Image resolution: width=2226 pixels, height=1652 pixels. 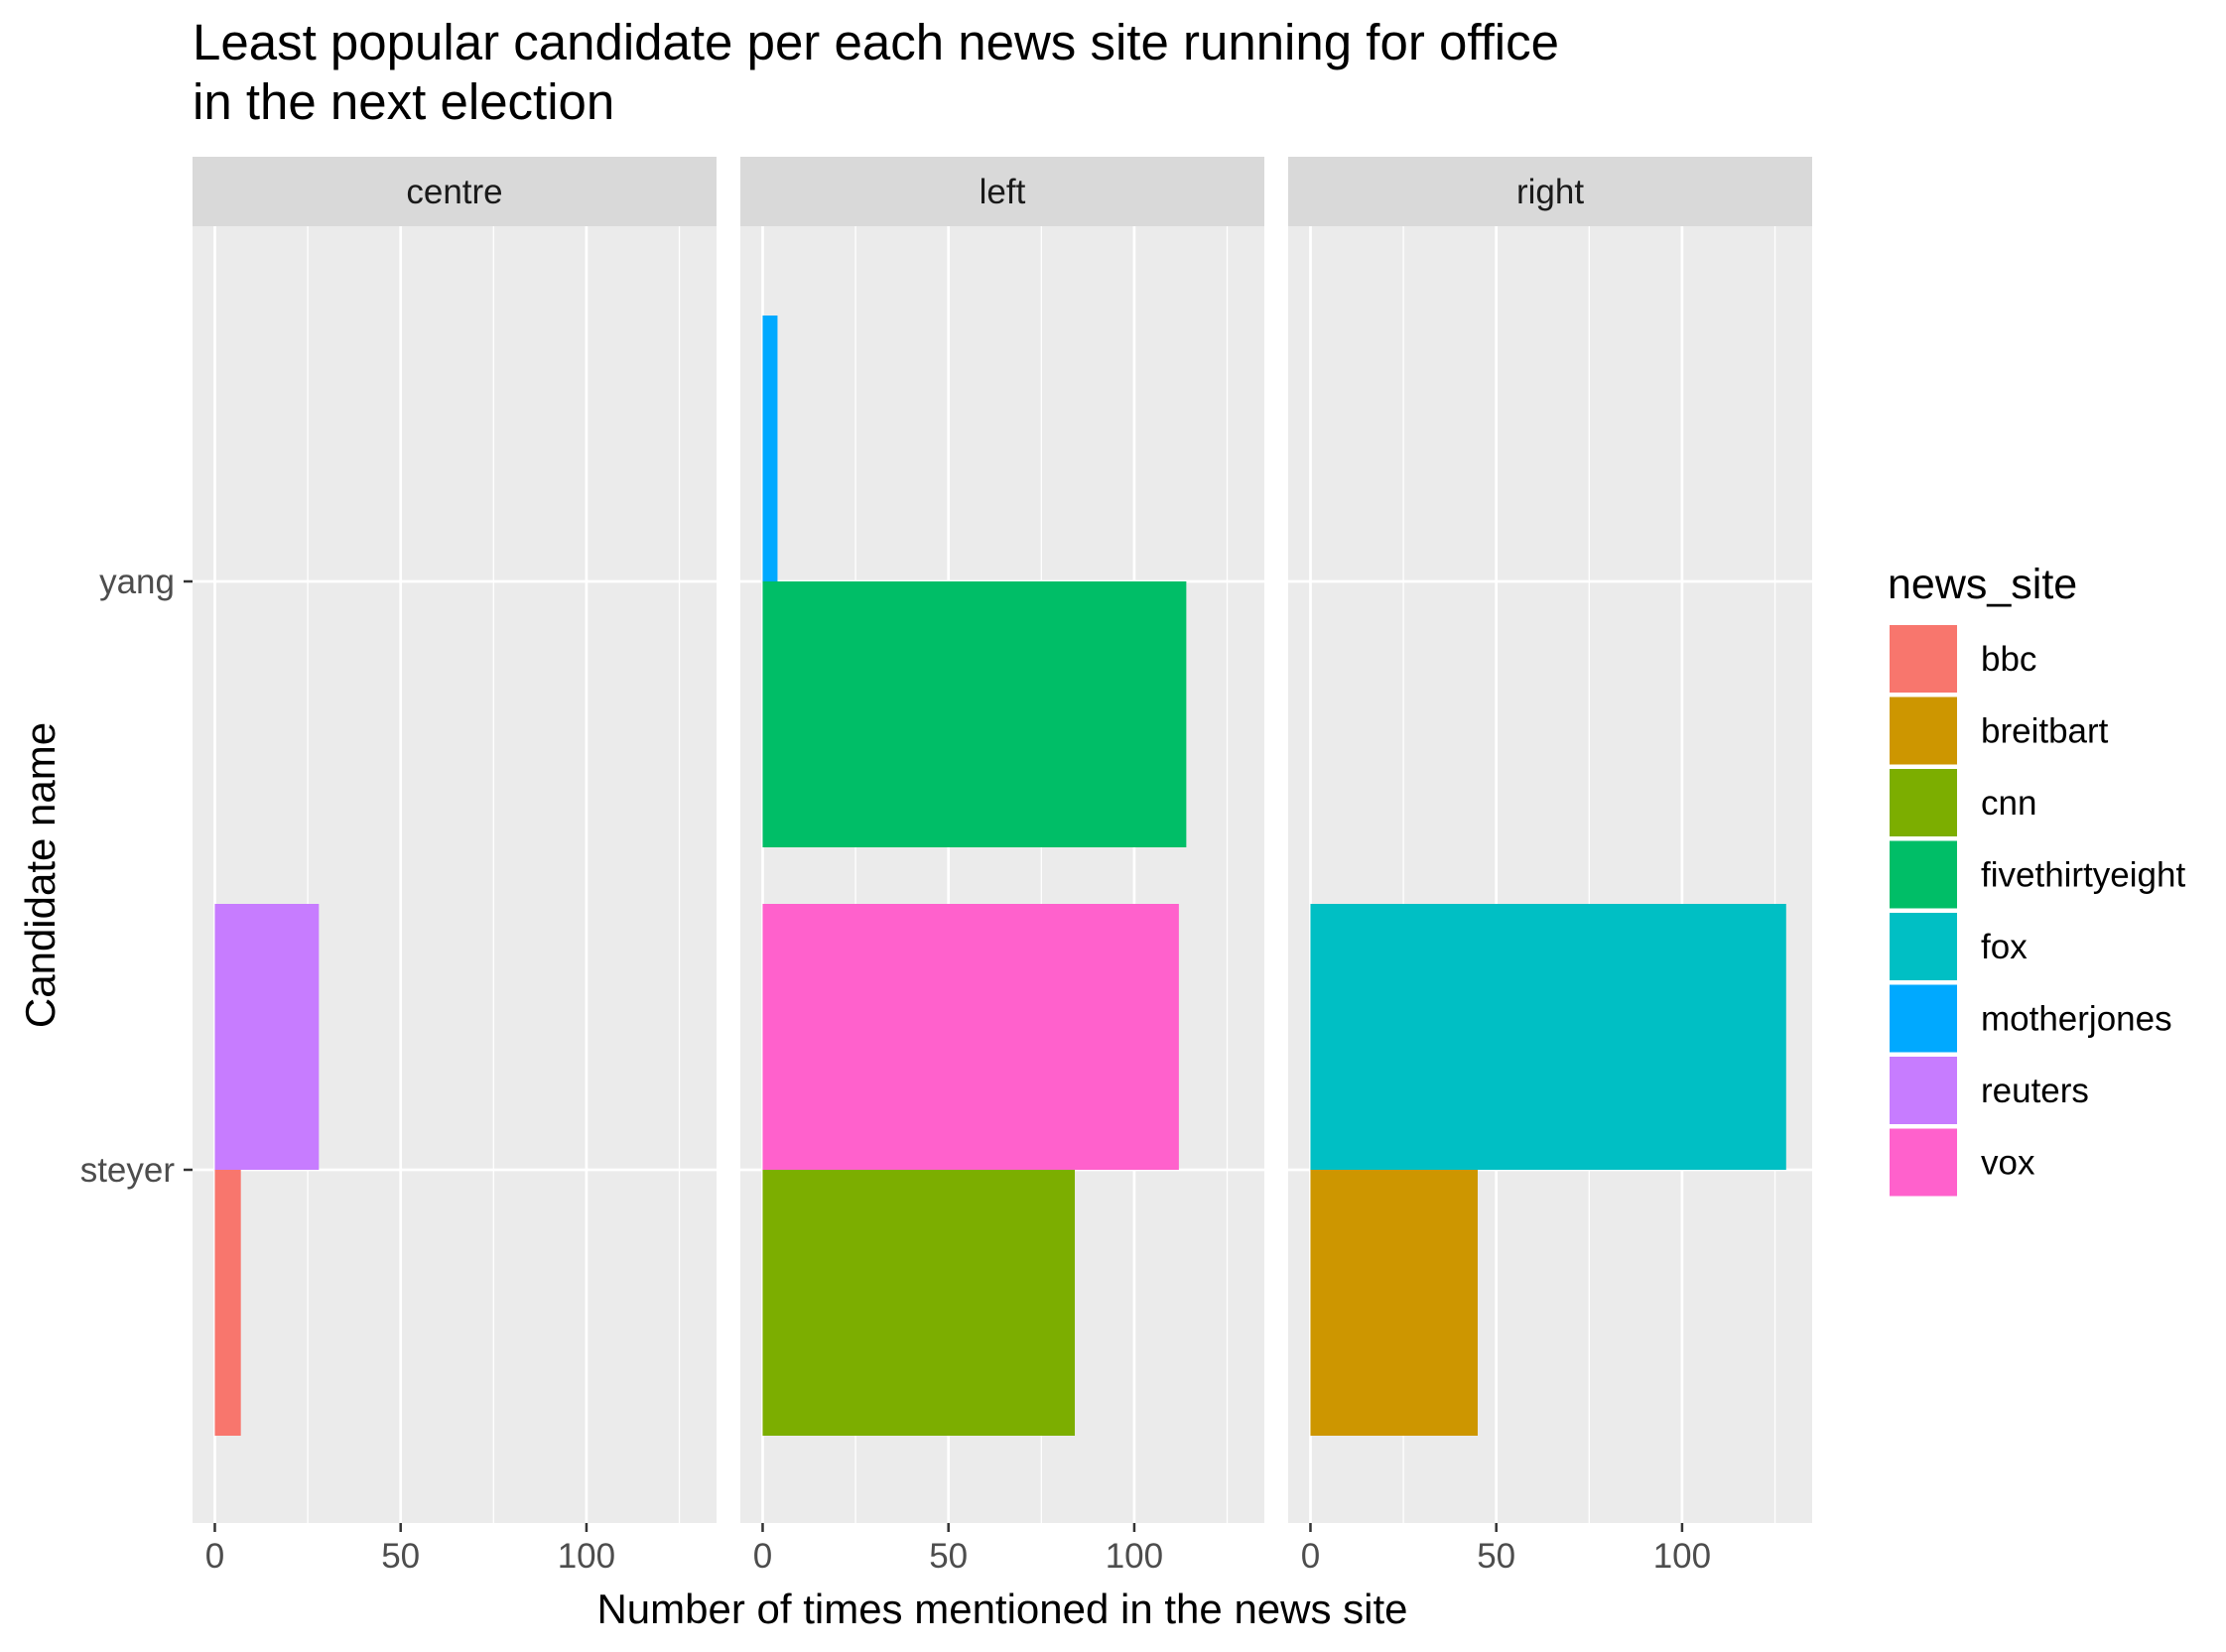 What do you see at coordinates (2009, 659) in the screenshot?
I see `legend-label-bbc: bbc` at bounding box center [2009, 659].